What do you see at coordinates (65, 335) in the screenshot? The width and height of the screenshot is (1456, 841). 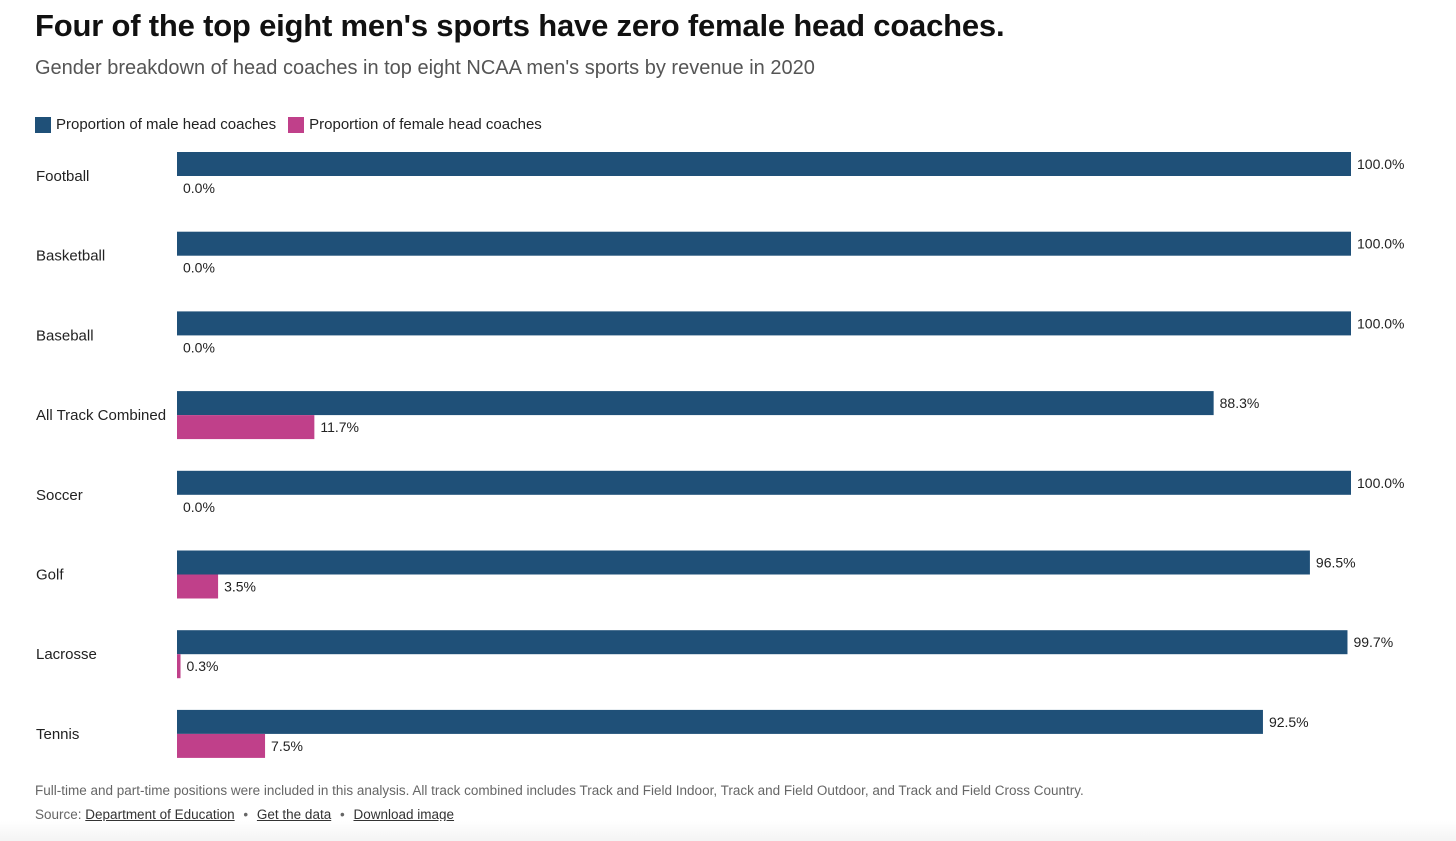 I see `category-label: Baseball` at bounding box center [65, 335].